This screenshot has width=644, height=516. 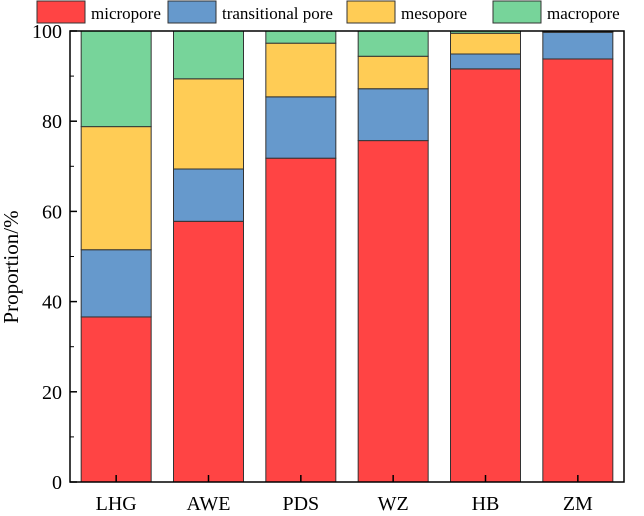 What do you see at coordinates (578, 504) in the screenshot?
I see `x-tick-label: ZM` at bounding box center [578, 504].